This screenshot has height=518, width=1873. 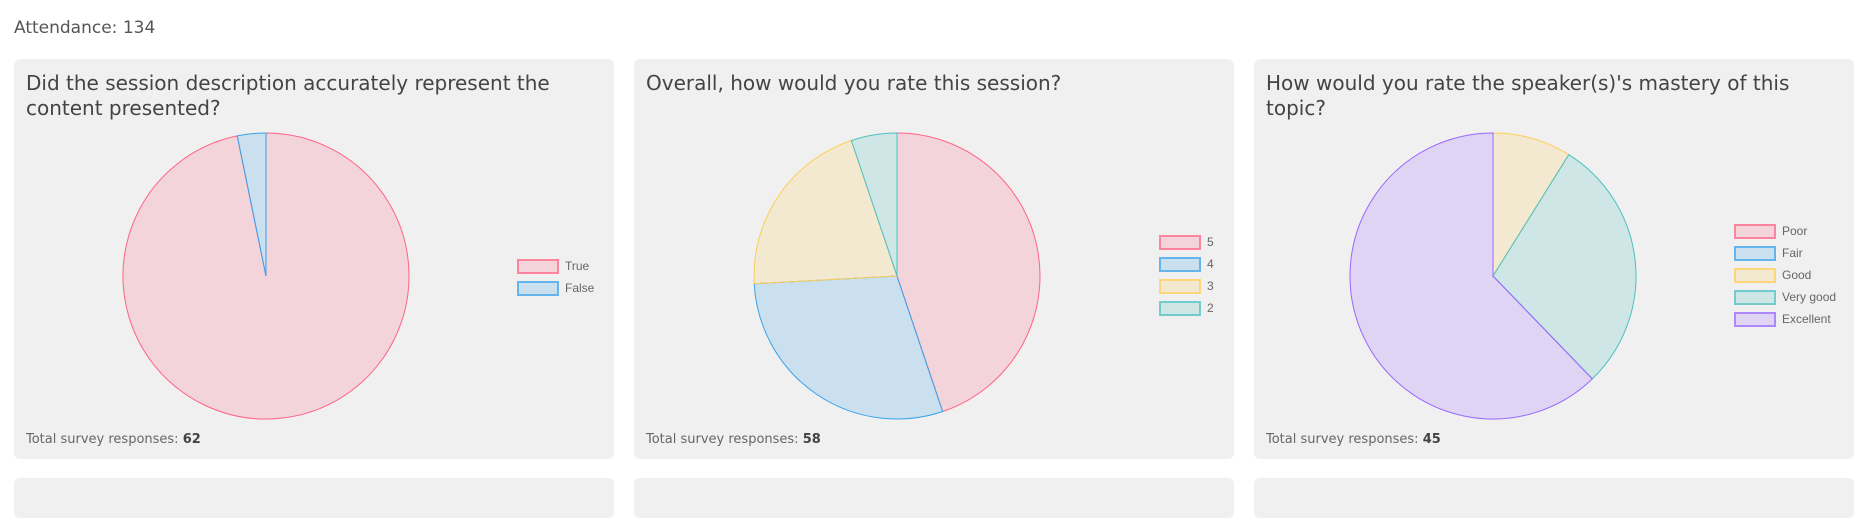 I want to click on legend-label: 2, so click(x=1210, y=308).